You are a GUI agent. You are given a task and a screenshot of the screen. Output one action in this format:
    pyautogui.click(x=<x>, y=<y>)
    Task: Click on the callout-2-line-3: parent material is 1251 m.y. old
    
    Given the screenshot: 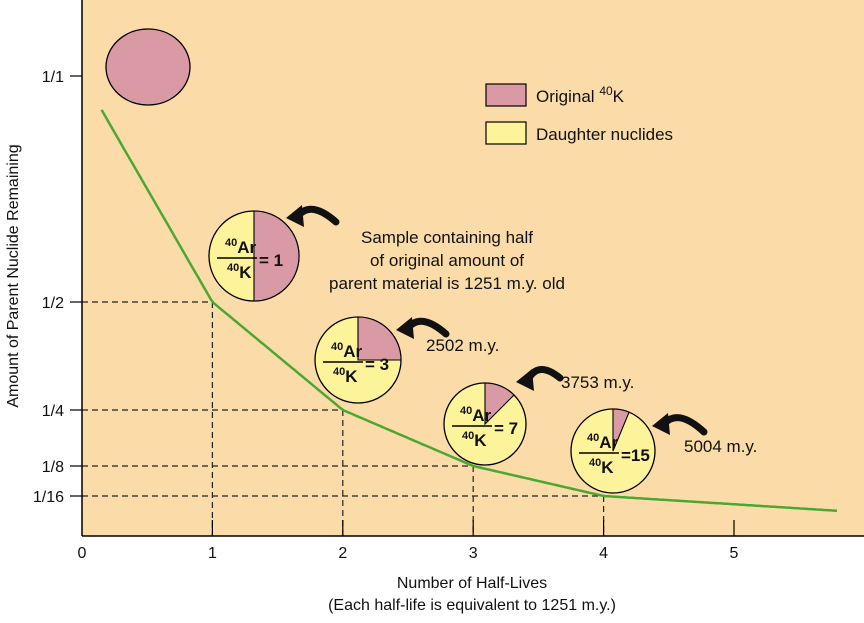 What is the action you would take?
    pyautogui.click(x=447, y=283)
    